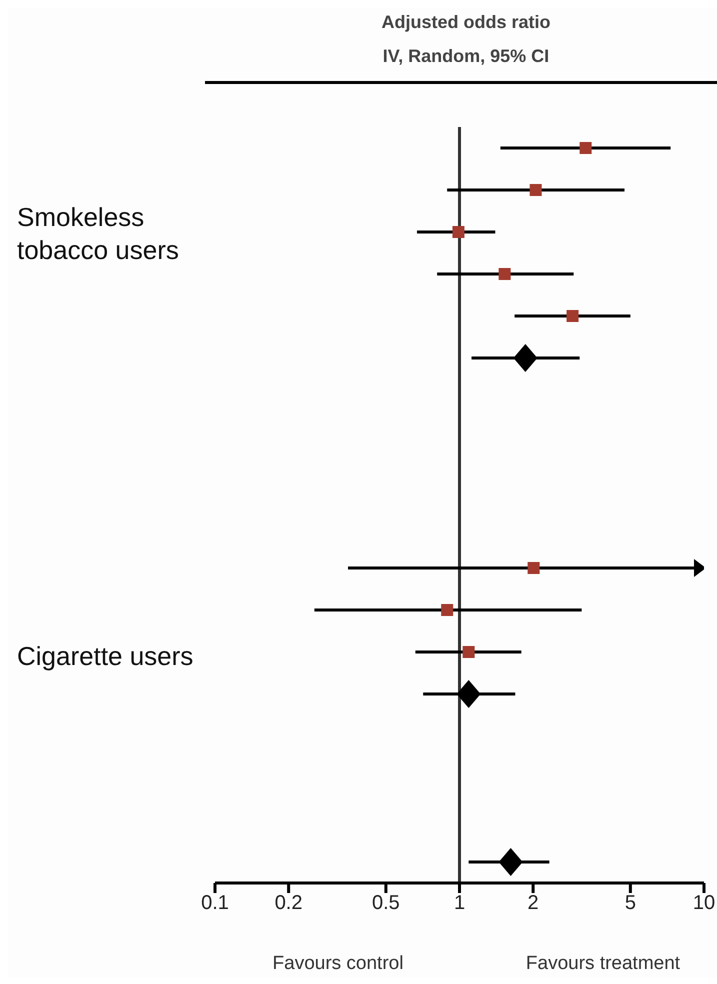 The image size is (717, 984). Describe the element at coordinates (533, 903) in the screenshot. I see `x-tick-label: 2` at that location.